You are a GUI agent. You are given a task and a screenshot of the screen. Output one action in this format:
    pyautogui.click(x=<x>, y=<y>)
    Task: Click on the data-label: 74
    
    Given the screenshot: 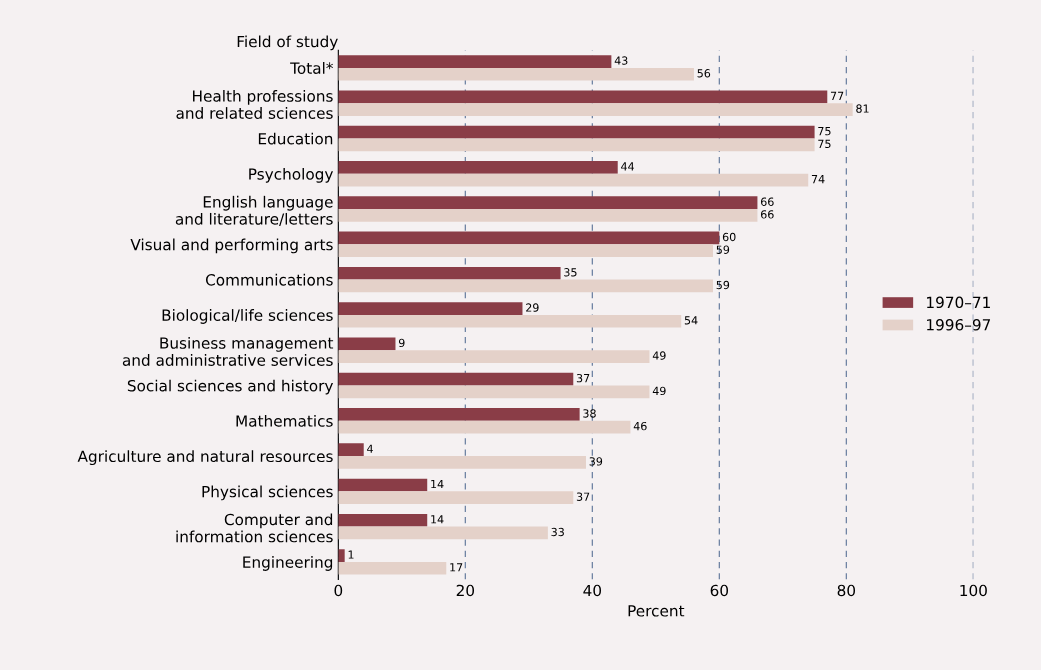 What is the action you would take?
    pyautogui.click(x=818, y=179)
    